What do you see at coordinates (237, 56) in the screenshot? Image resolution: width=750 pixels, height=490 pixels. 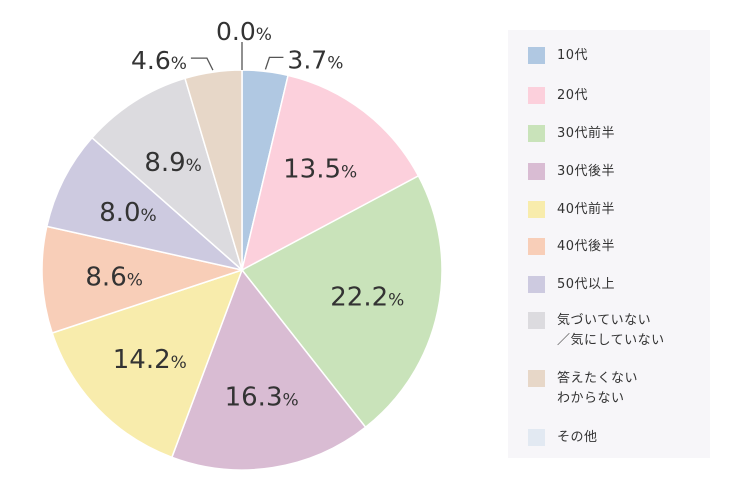 I see `leader-lines` at bounding box center [237, 56].